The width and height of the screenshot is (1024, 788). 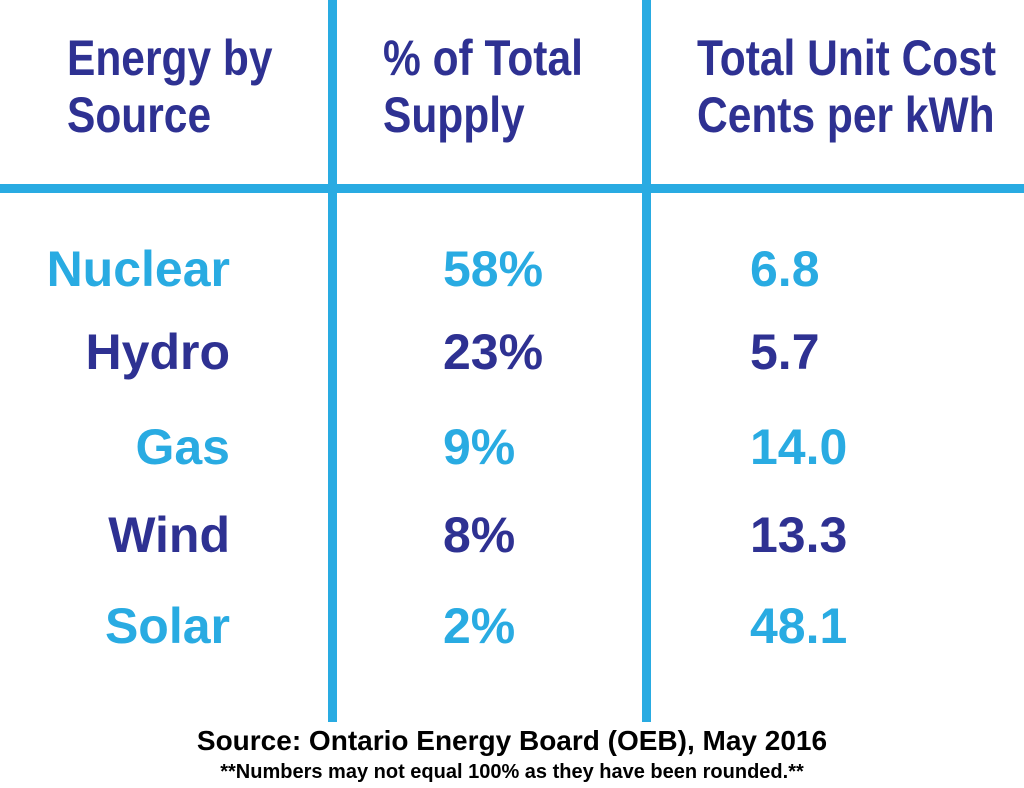 I want to click on column-header-energy-by-source: Energy by Source, so click(x=169, y=87).